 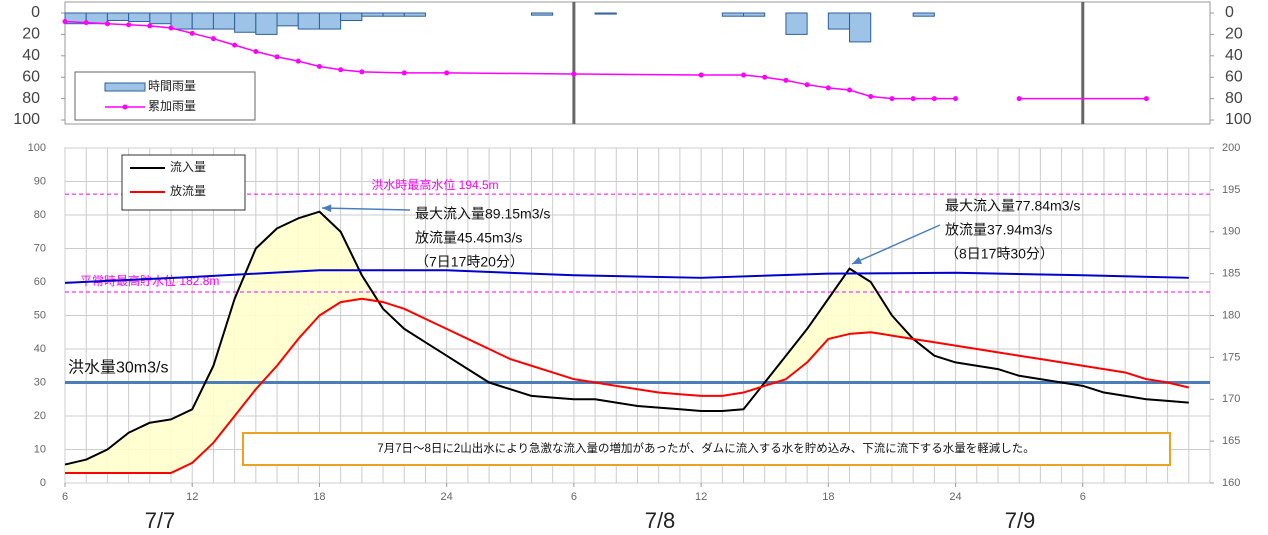 What do you see at coordinates (1234, 98) in the screenshot?
I see `y2-tick-label: 80` at bounding box center [1234, 98].